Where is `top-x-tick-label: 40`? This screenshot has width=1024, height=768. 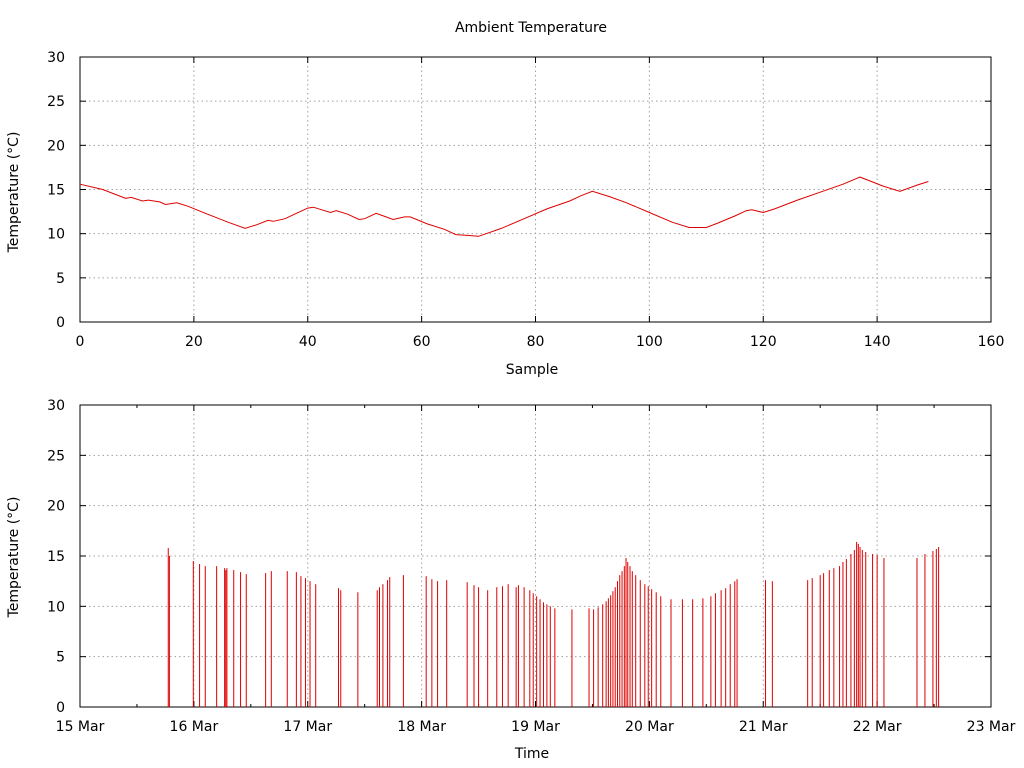 top-x-tick-label: 40 is located at coordinates (308, 342).